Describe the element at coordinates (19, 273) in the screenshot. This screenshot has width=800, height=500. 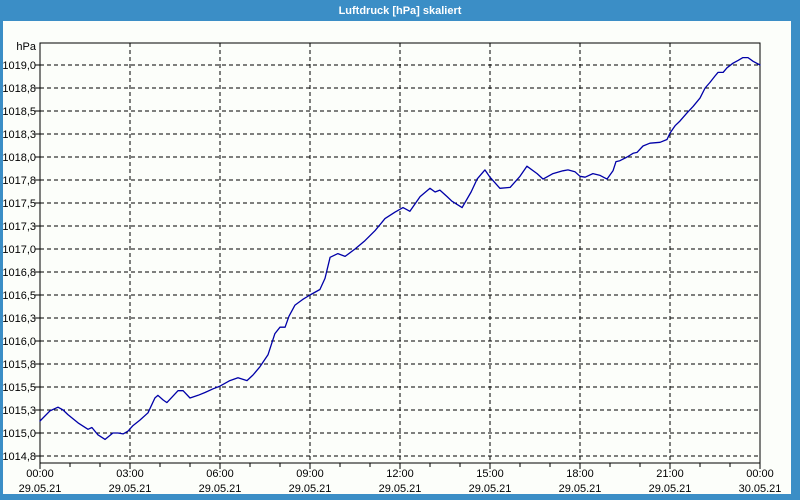
I see `y-tick-label: 1016,8` at that location.